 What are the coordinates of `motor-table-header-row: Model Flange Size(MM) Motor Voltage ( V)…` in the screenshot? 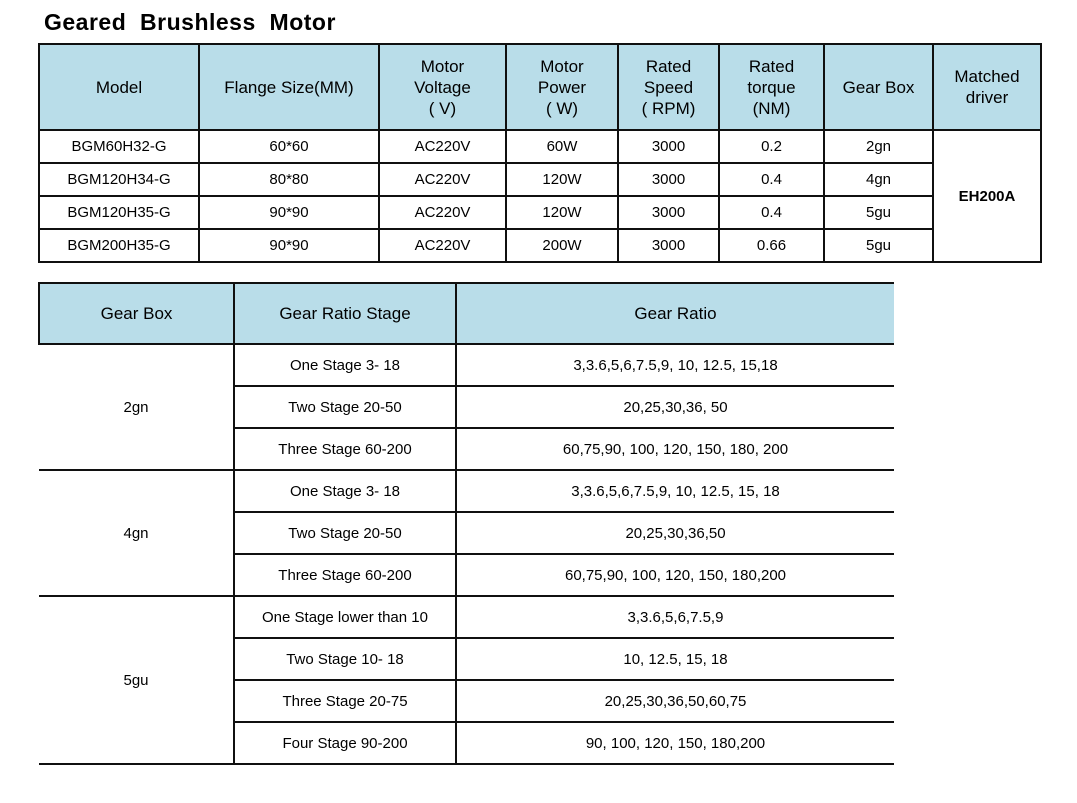 It's located at (540, 87).